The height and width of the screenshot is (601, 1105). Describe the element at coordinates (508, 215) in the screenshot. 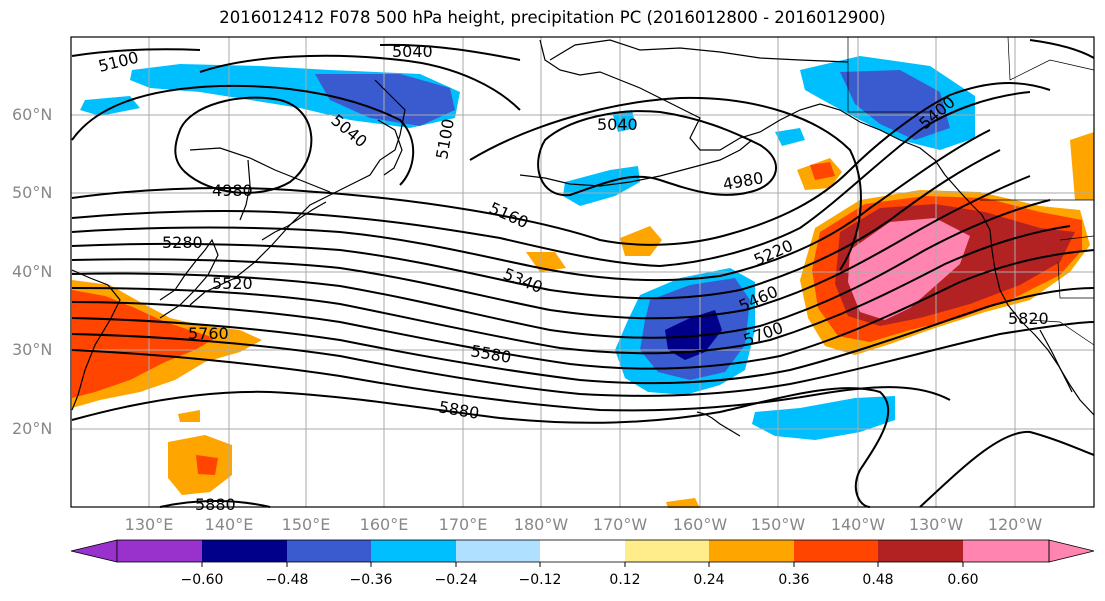

I see `contour-label: 5160` at that location.